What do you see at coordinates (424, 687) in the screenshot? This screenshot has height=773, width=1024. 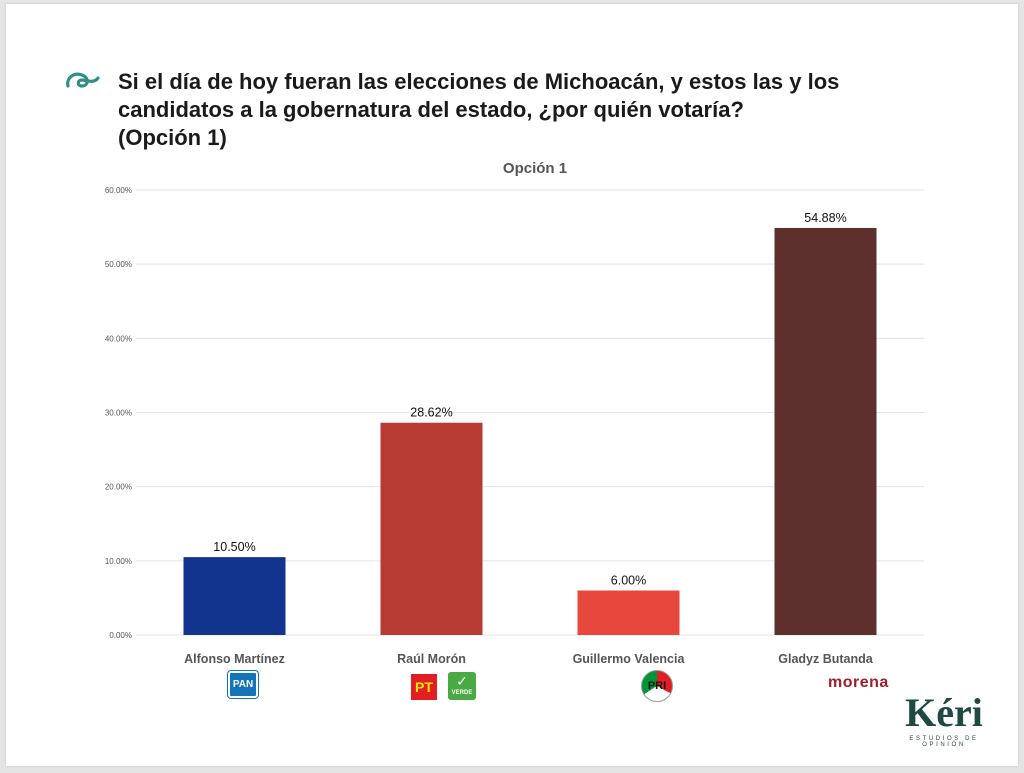 I see `pt-logo-icon: PT` at bounding box center [424, 687].